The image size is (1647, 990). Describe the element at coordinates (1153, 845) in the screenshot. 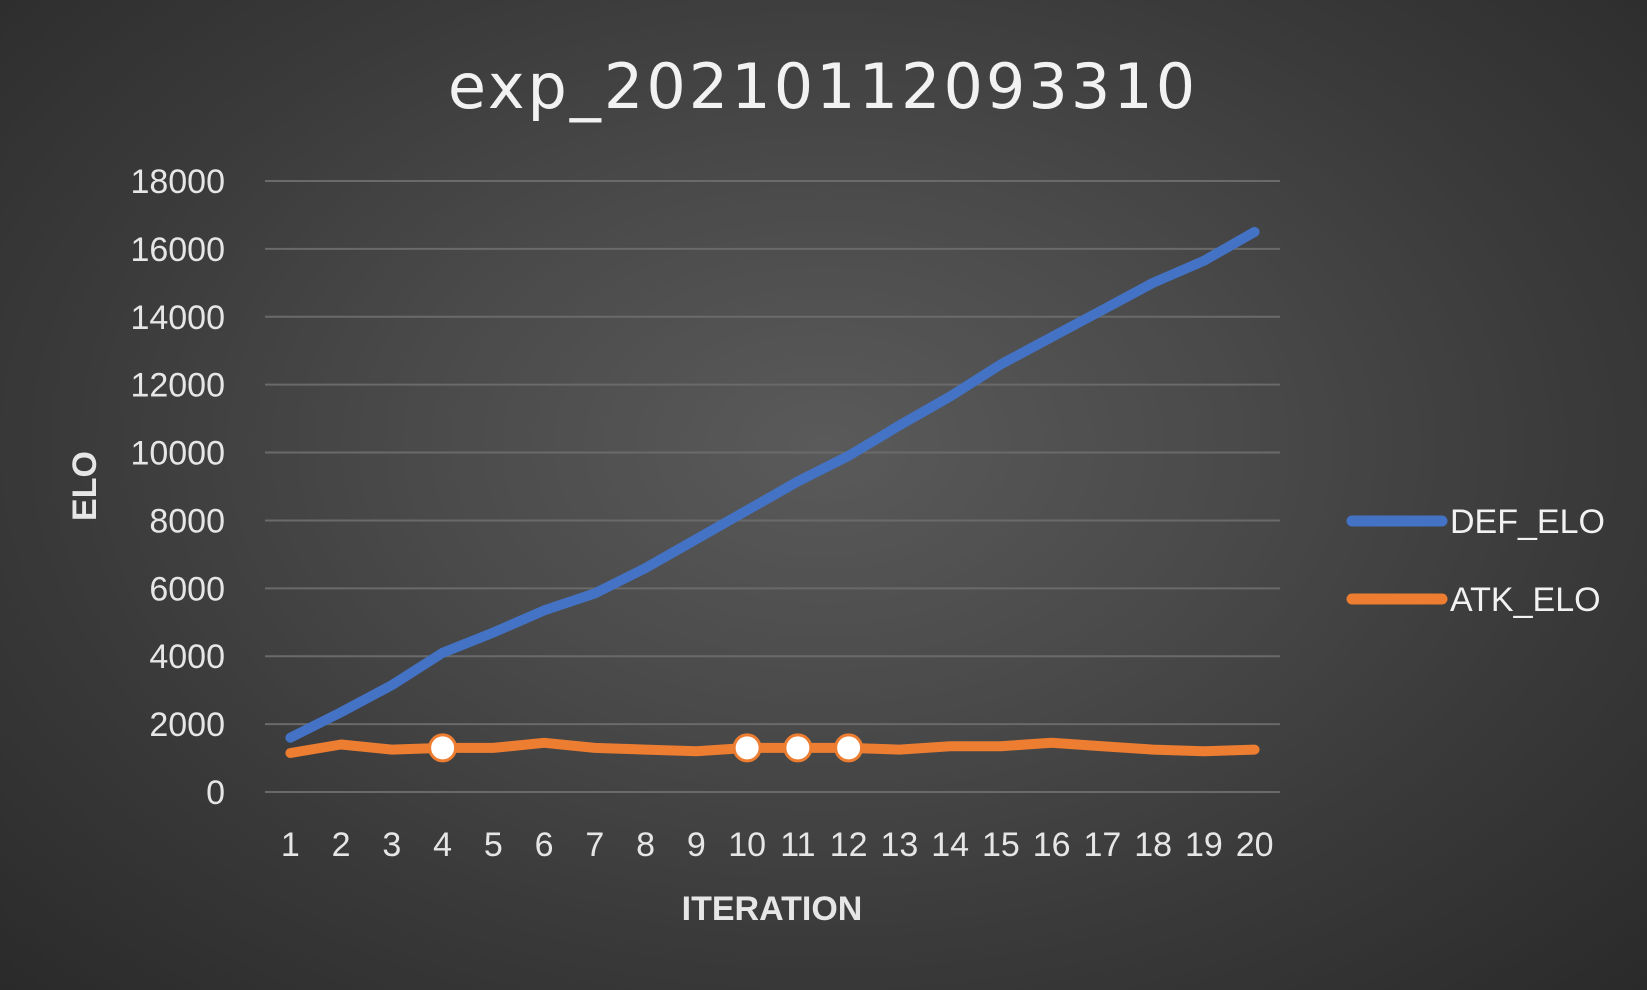

I see `x-tick-label: 18` at that location.